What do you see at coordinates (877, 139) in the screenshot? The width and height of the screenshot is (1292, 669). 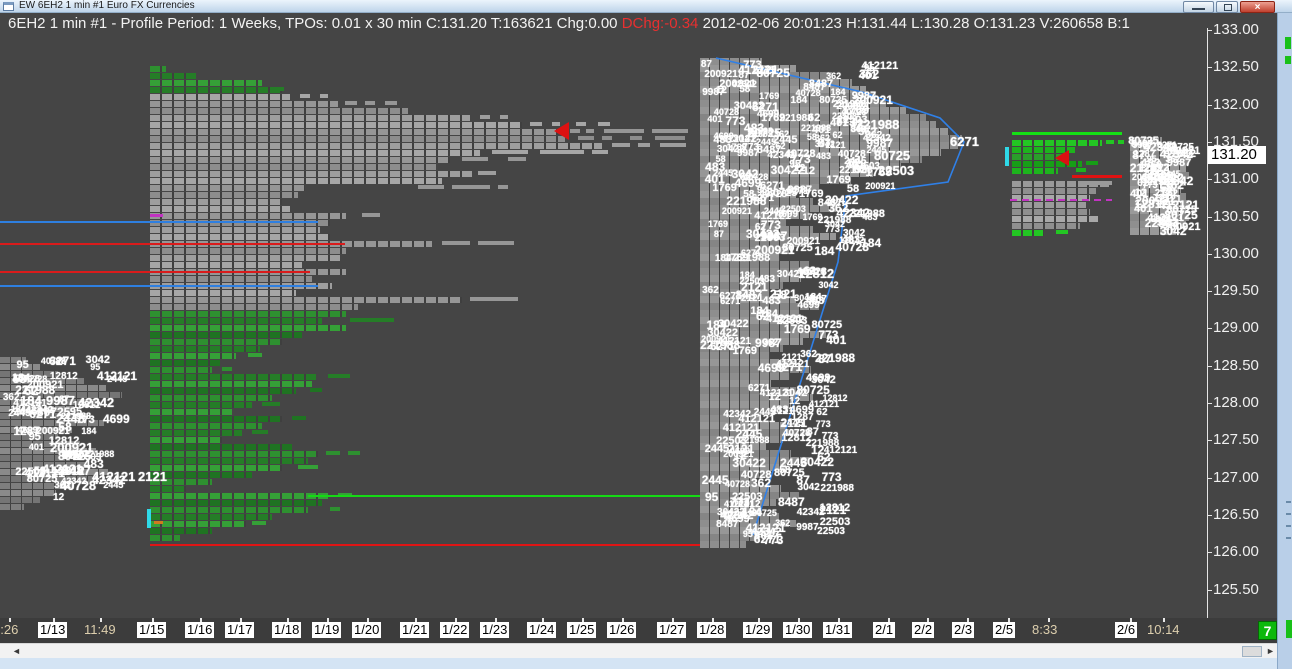 I see `volume-number: 42342` at bounding box center [877, 139].